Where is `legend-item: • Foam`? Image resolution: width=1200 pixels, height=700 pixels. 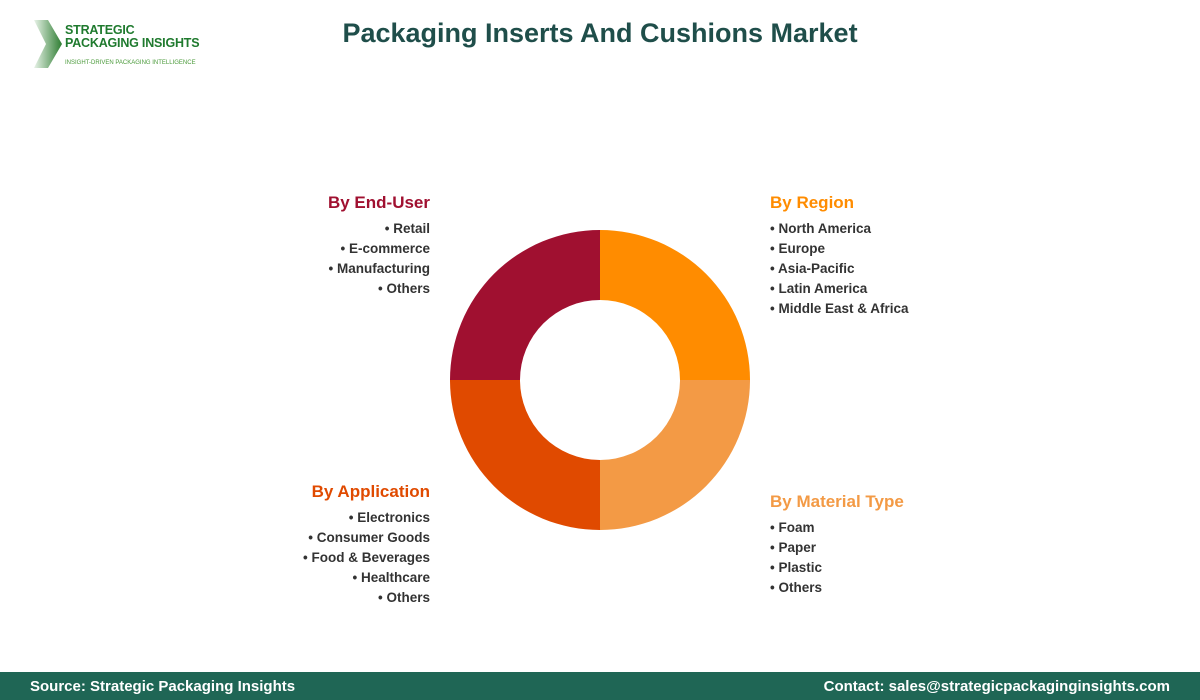
legend-item: • Foam is located at coordinates (792, 527).